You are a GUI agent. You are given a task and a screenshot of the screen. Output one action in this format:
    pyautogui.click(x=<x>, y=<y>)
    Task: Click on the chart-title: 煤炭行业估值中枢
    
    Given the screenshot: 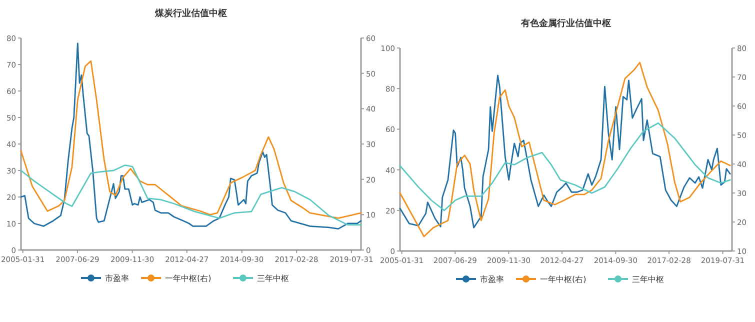 What is the action you would take?
    pyautogui.click(x=190, y=13)
    